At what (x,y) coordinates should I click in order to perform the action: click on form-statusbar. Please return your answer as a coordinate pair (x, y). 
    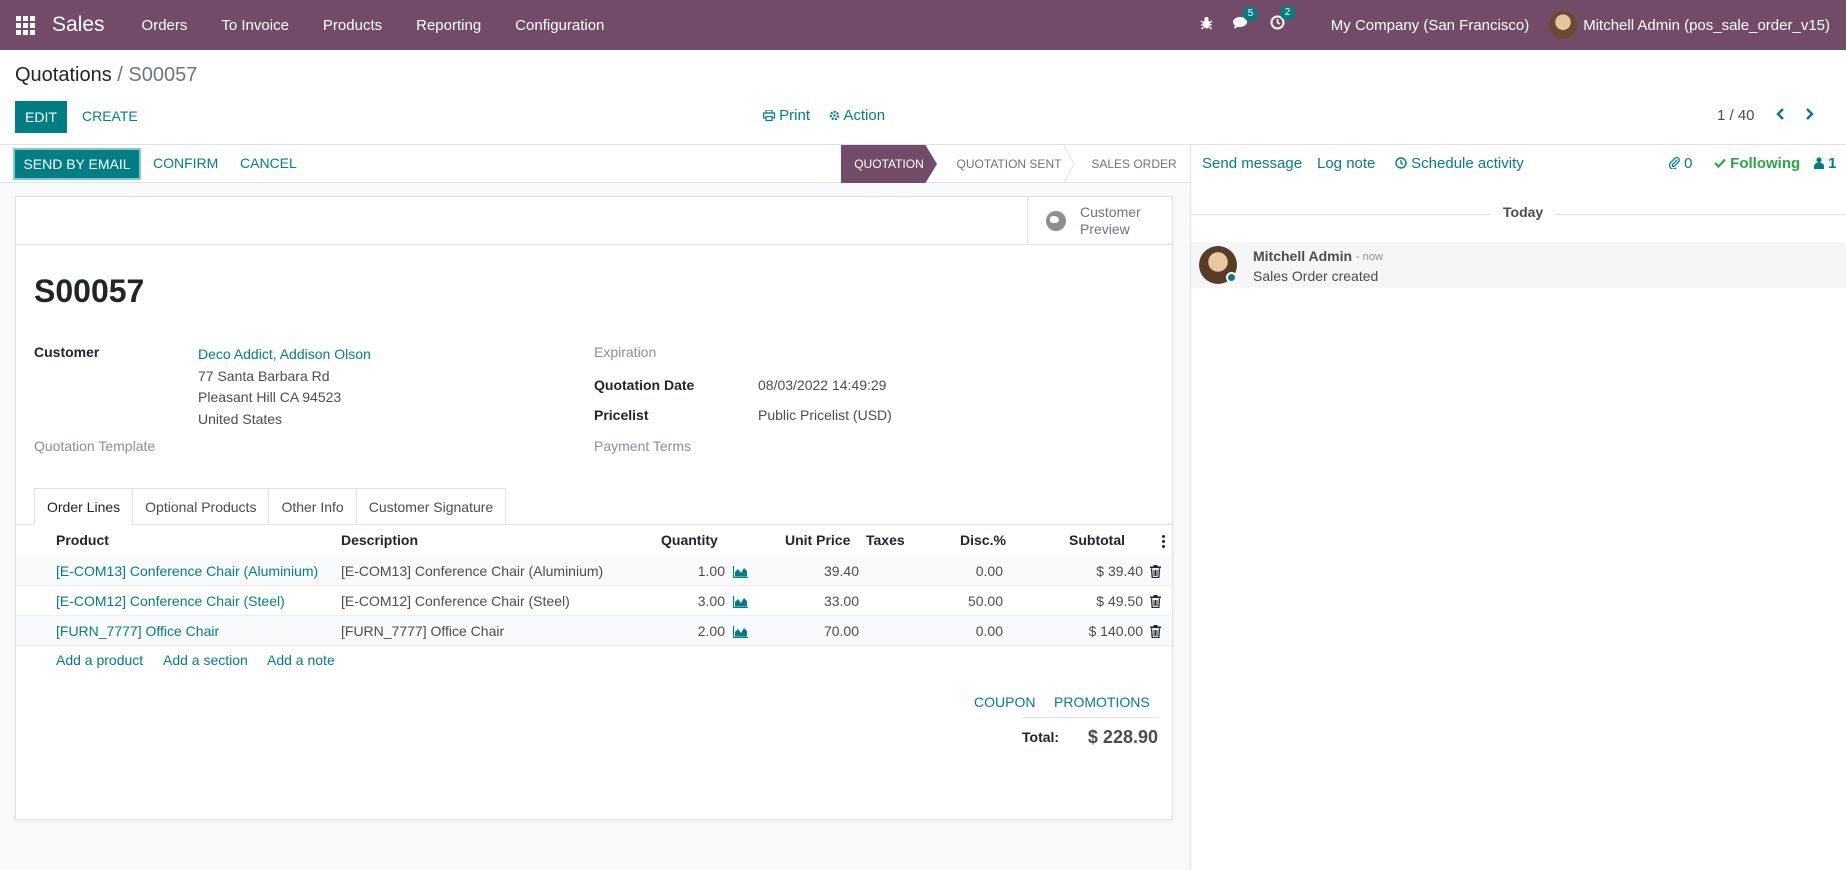
    Looking at the image, I should click on (595, 164).